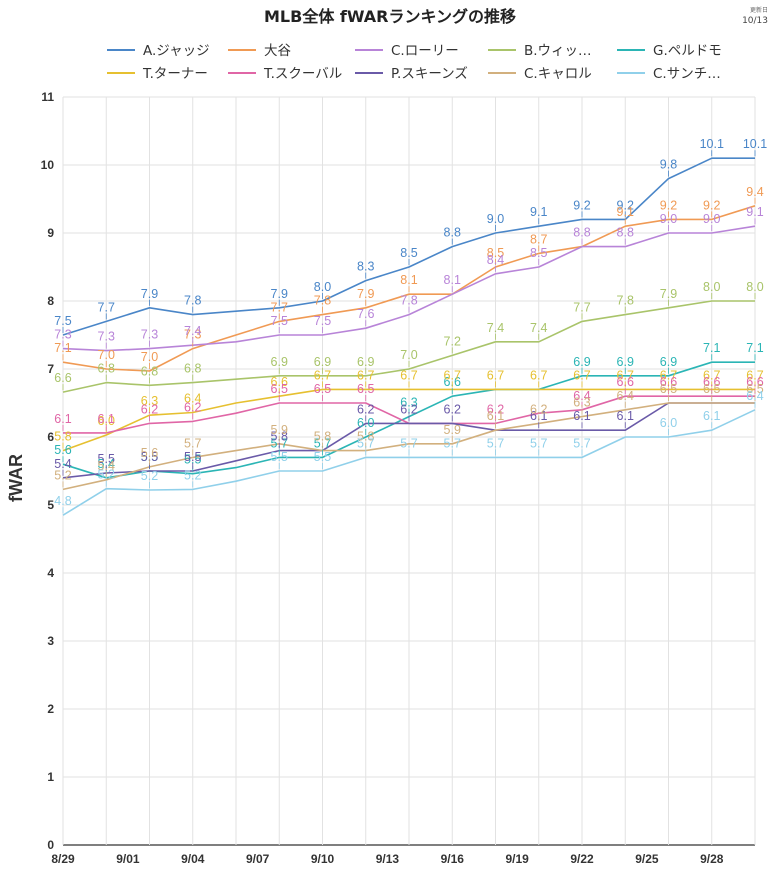  What do you see at coordinates (668, 165) in the screenshot?
I see `data-label: 9.8` at bounding box center [668, 165].